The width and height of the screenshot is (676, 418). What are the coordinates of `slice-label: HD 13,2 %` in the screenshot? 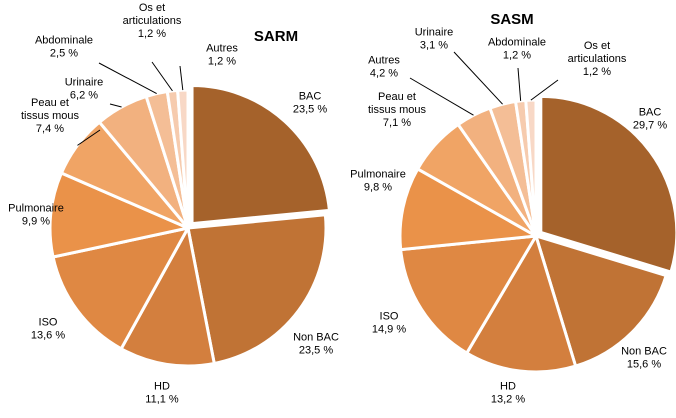 It's located at (508, 393).